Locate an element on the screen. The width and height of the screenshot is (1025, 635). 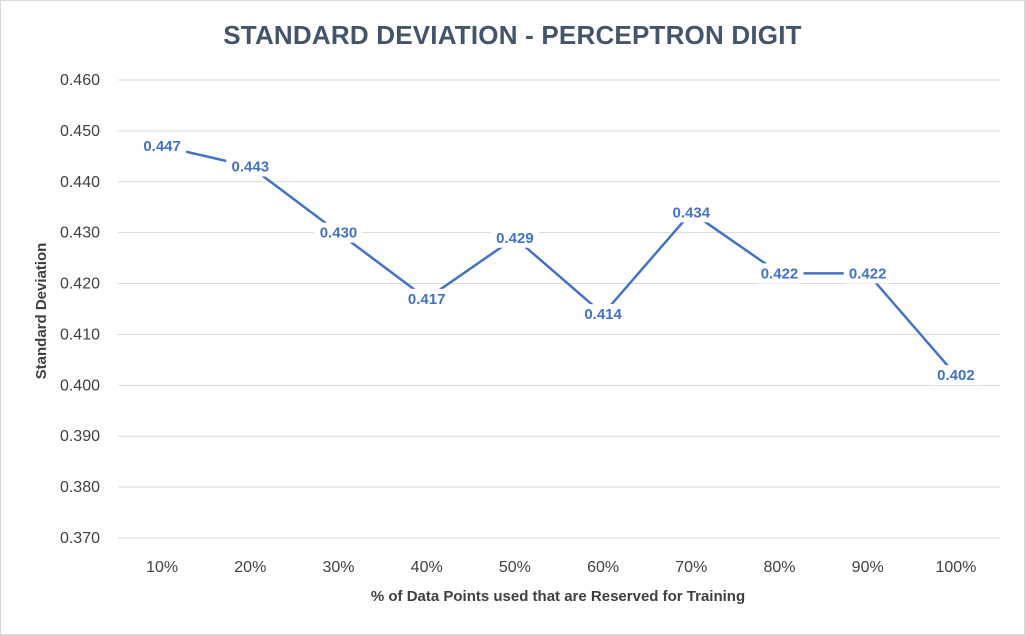
y-tick-label: 0.380 is located at coordinates (80, 487).